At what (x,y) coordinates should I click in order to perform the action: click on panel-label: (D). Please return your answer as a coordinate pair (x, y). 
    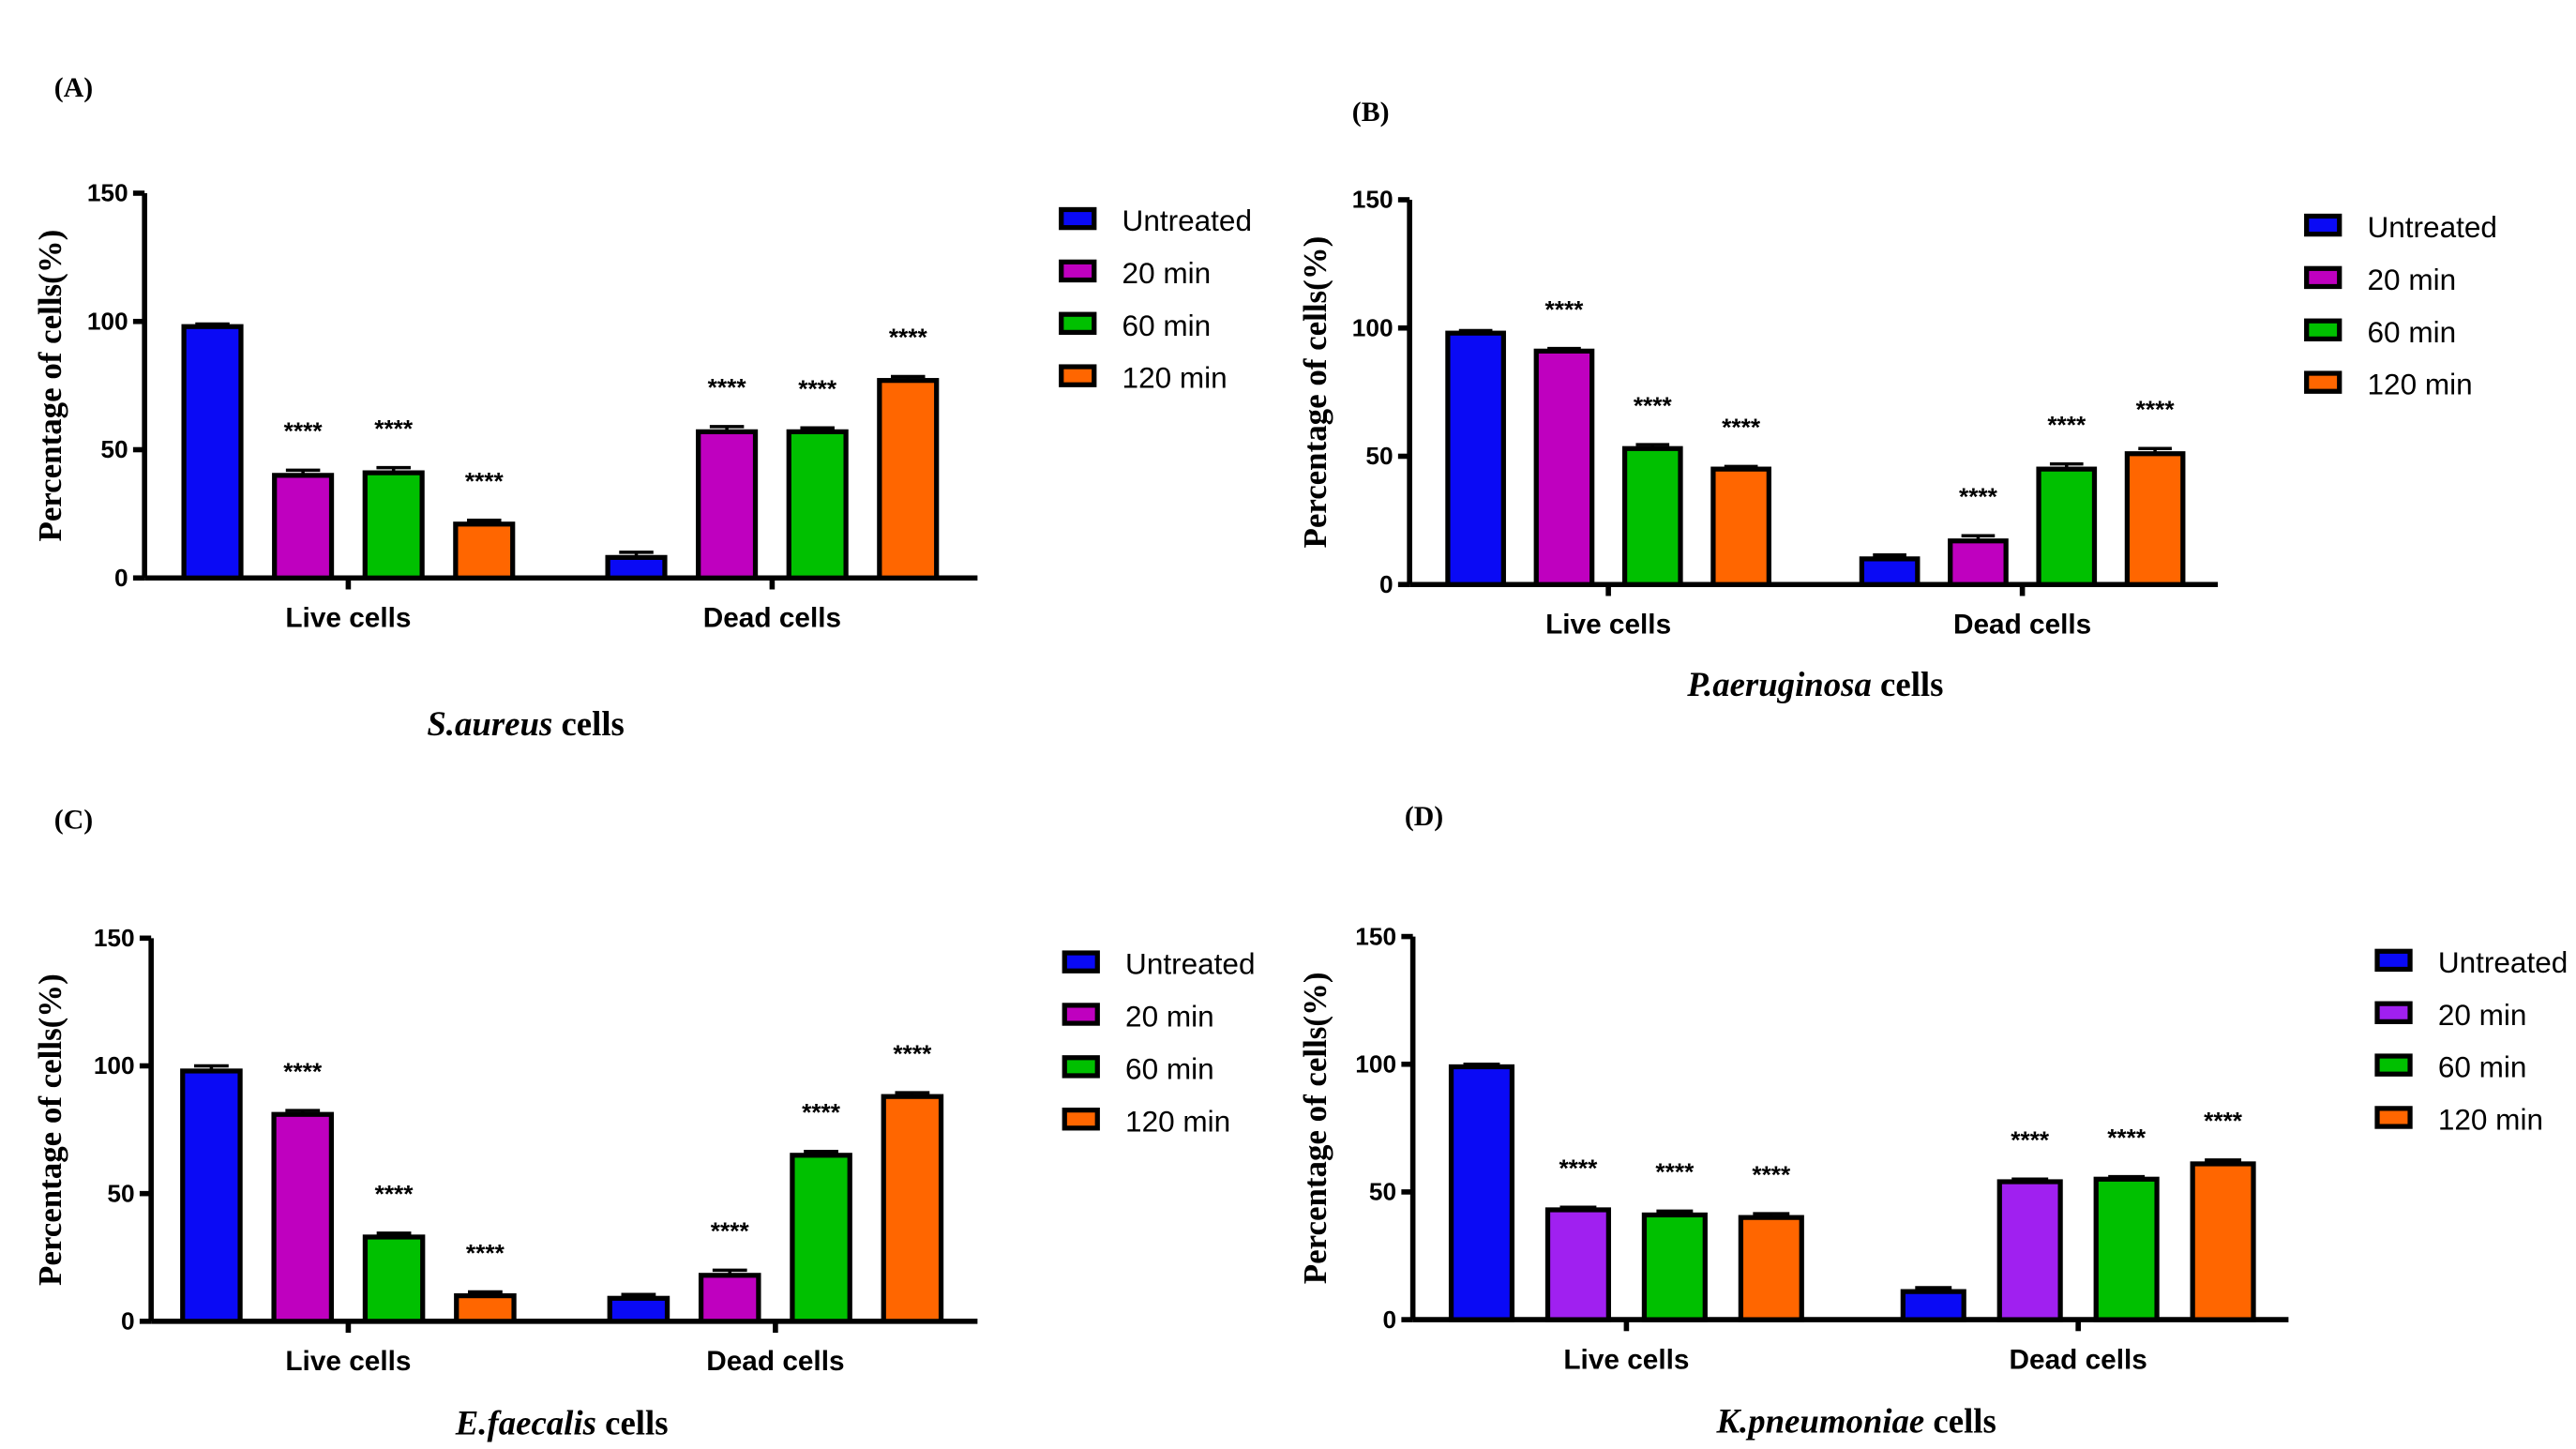
    Looking at the image, I should click on (1424, 817).